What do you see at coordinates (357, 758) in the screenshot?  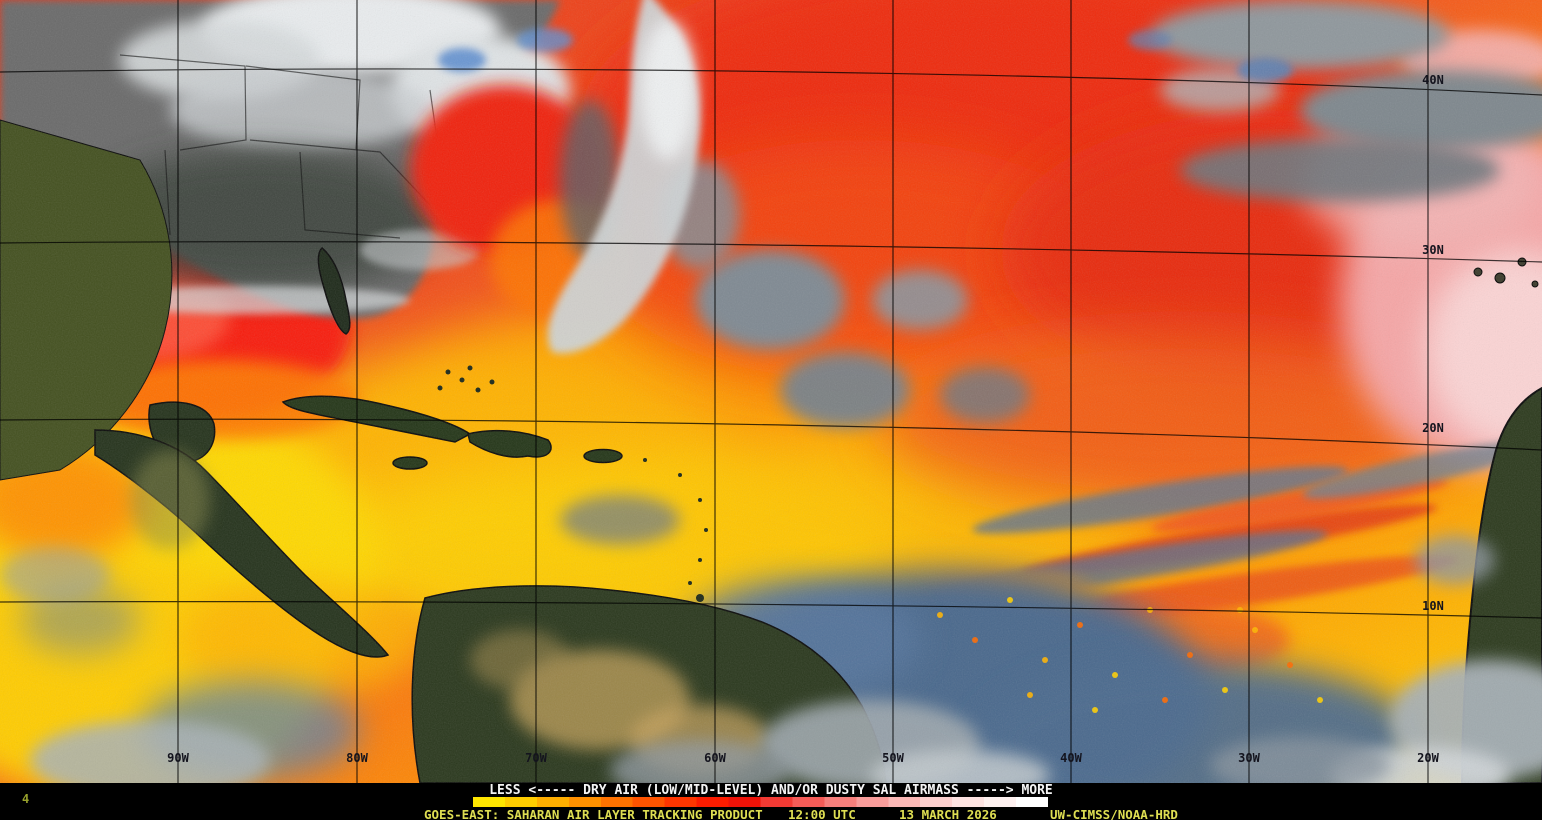 I see `lon-label-80w: 80W` at bounding box center [357, 758].